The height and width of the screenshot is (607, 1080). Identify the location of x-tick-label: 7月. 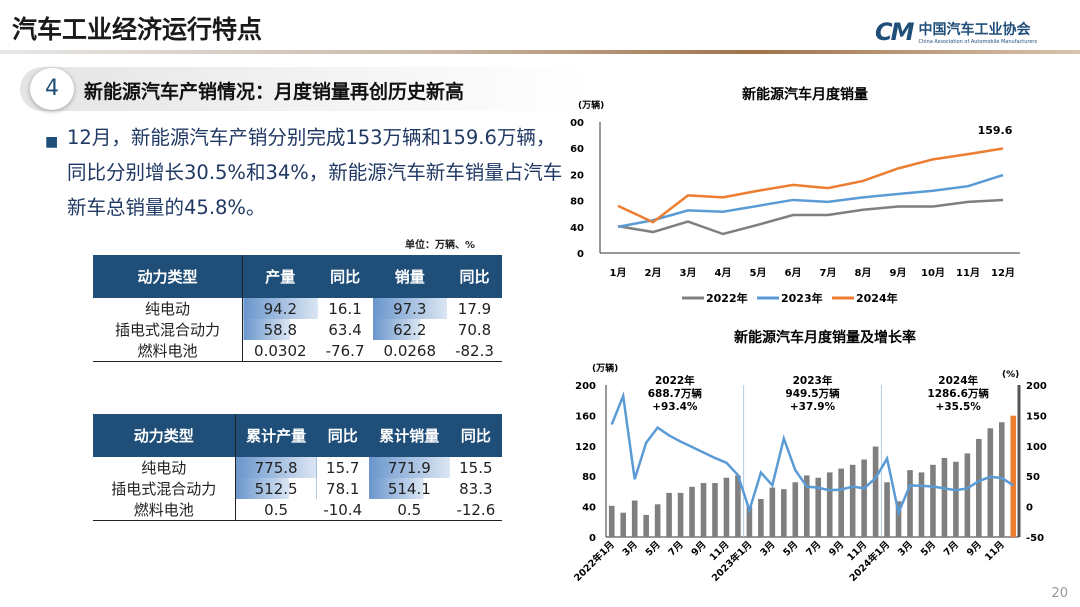
(813, 548).